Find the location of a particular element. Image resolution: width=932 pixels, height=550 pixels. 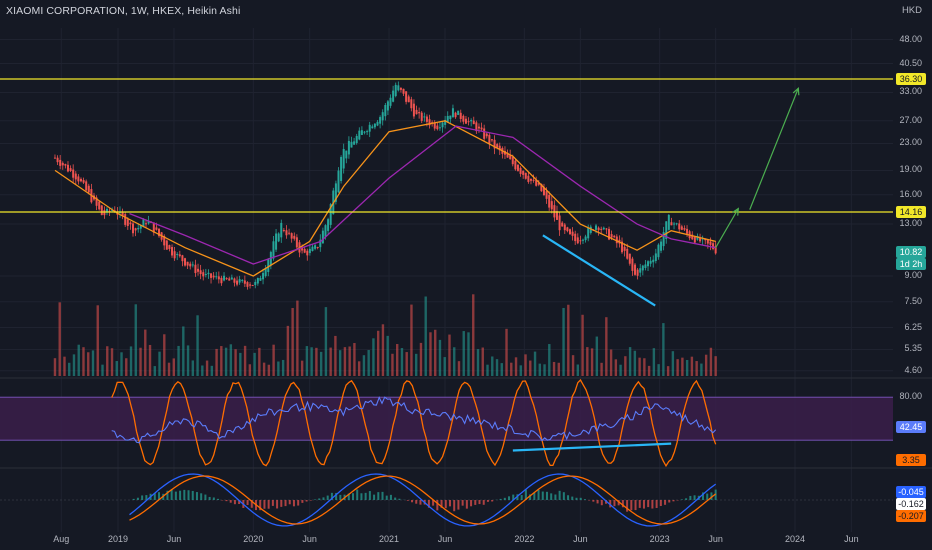

x-tick-label: 2020 is located at coordinates (253, 539).